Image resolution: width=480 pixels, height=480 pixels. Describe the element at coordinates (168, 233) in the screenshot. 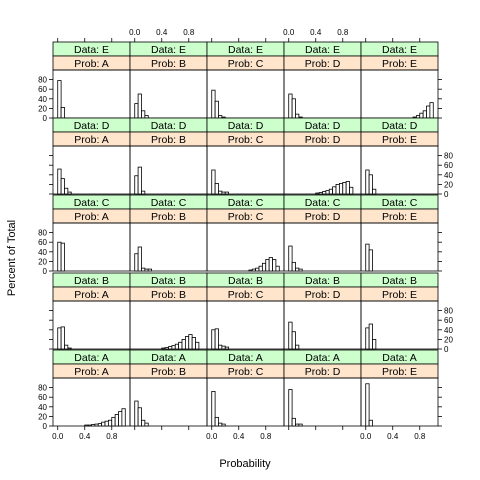

I see `panel: Data: C Prob: B` at that location.